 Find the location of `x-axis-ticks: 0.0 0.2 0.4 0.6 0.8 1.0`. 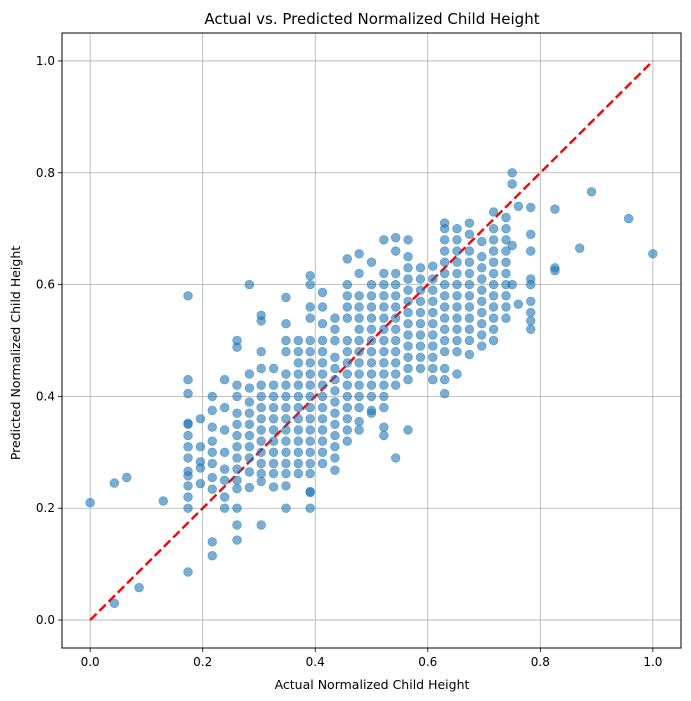

x-axis-ticks: 0.0 0.2 0.4 0.6 0.8 1.0 is located at coordinates (371, 658).